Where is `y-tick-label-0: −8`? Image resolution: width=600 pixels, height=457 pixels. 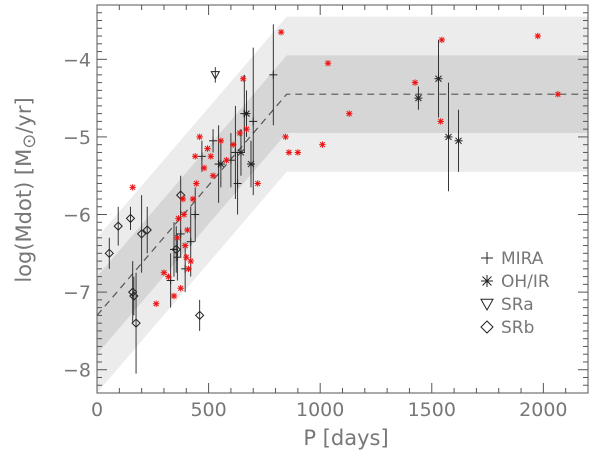 y-tick-label-0: −8 is located at coordinates (77, 371).